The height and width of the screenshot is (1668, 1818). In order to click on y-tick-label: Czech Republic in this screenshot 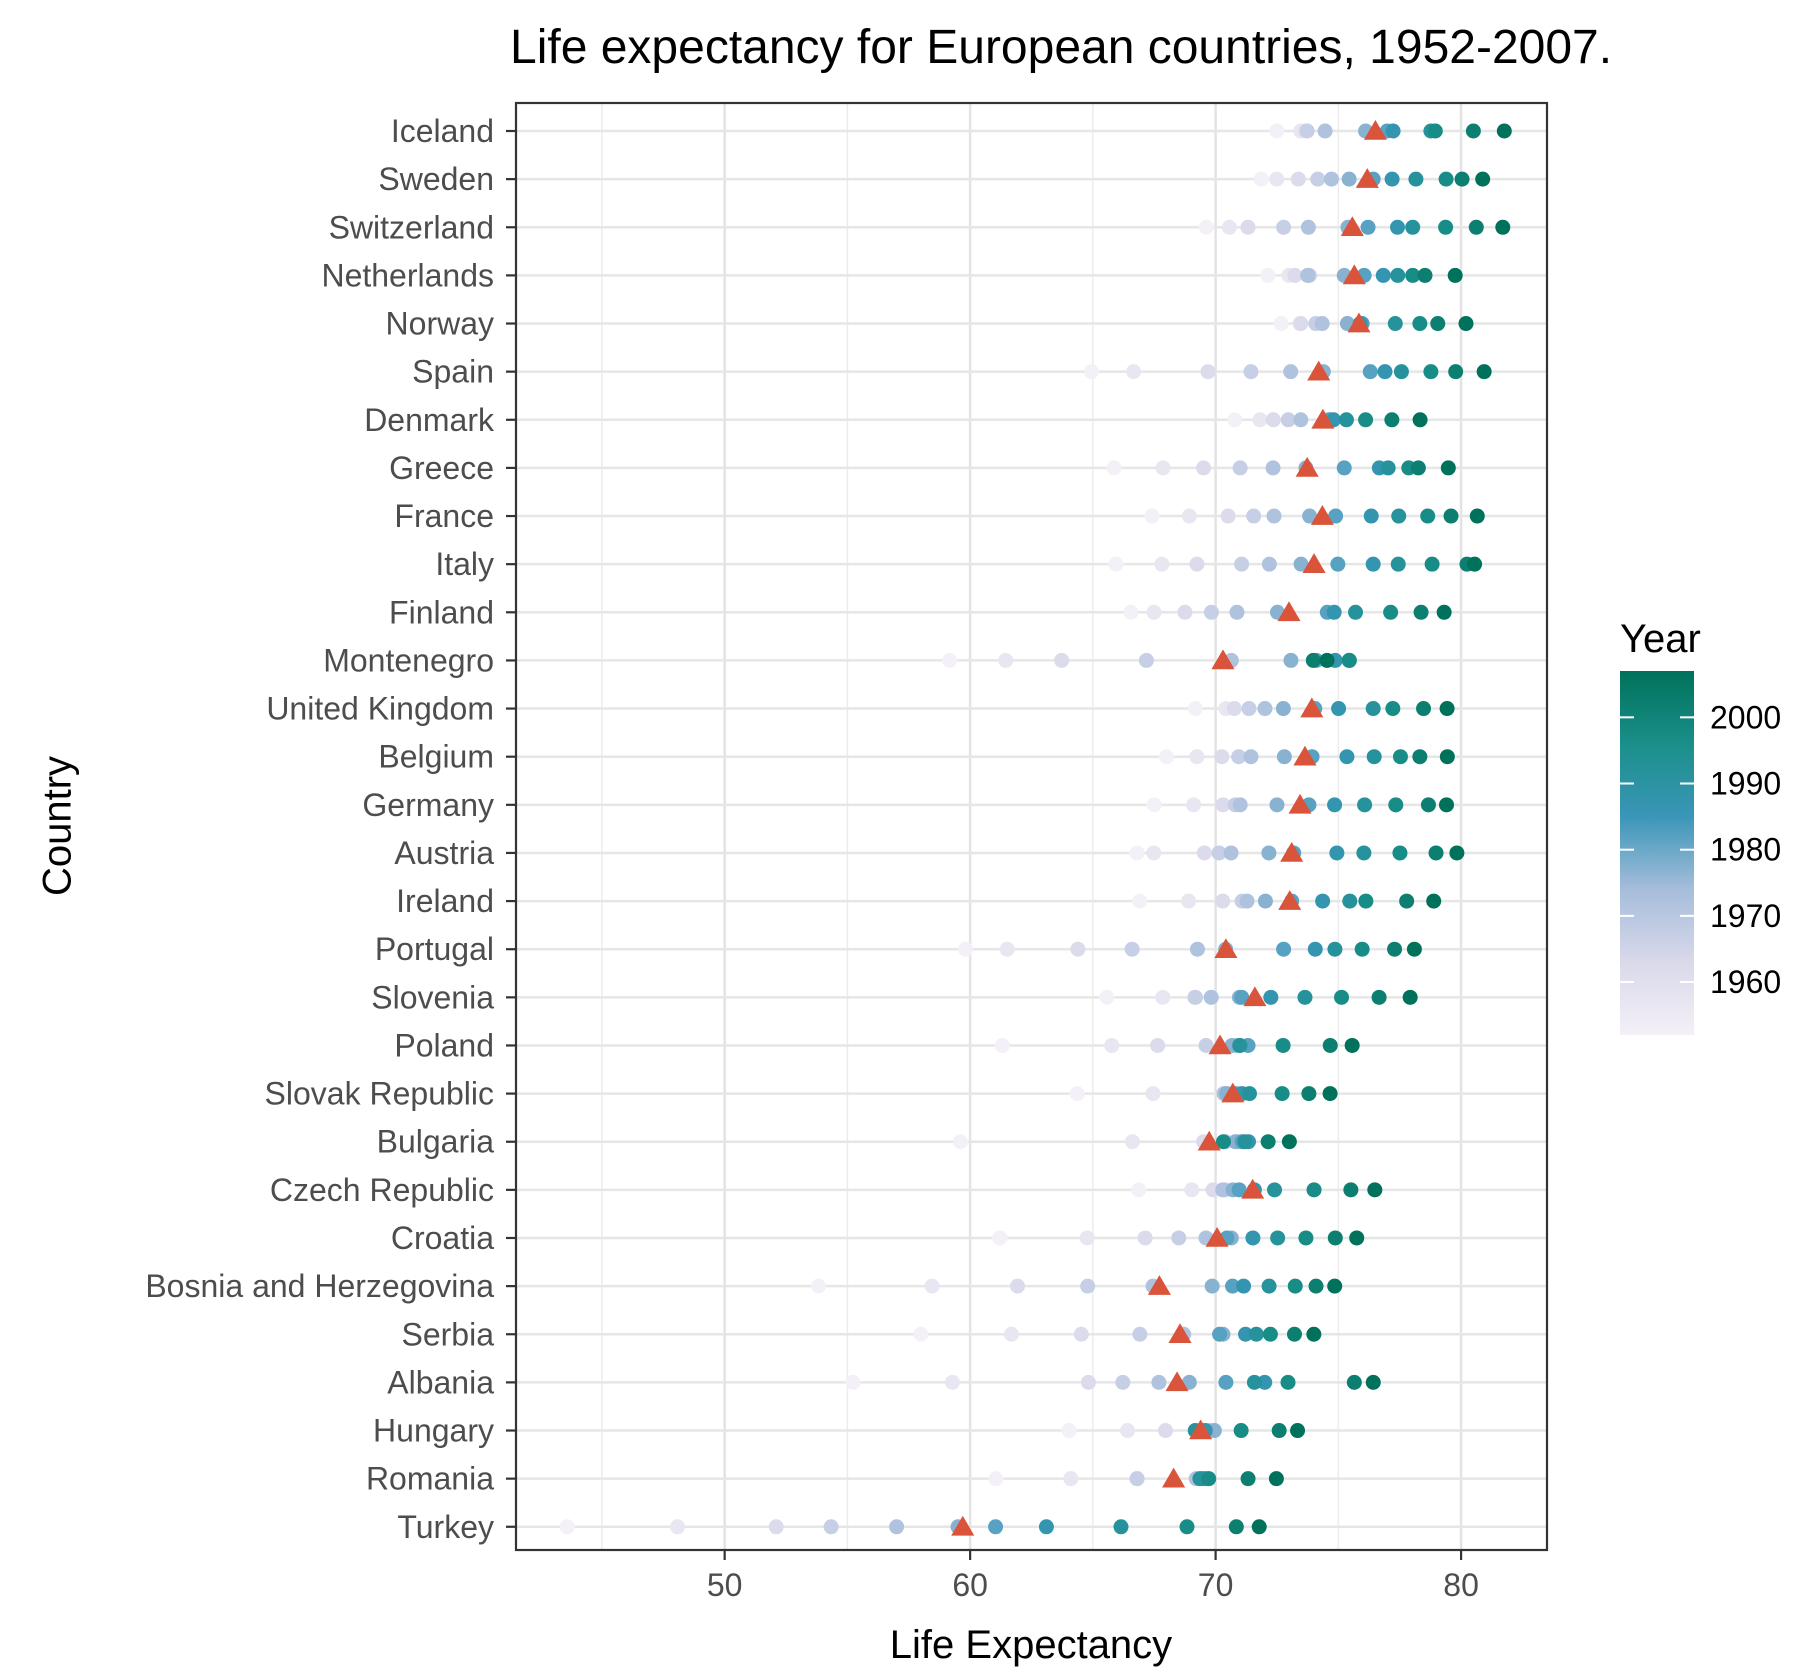, I will do `click(382, 1190)`.